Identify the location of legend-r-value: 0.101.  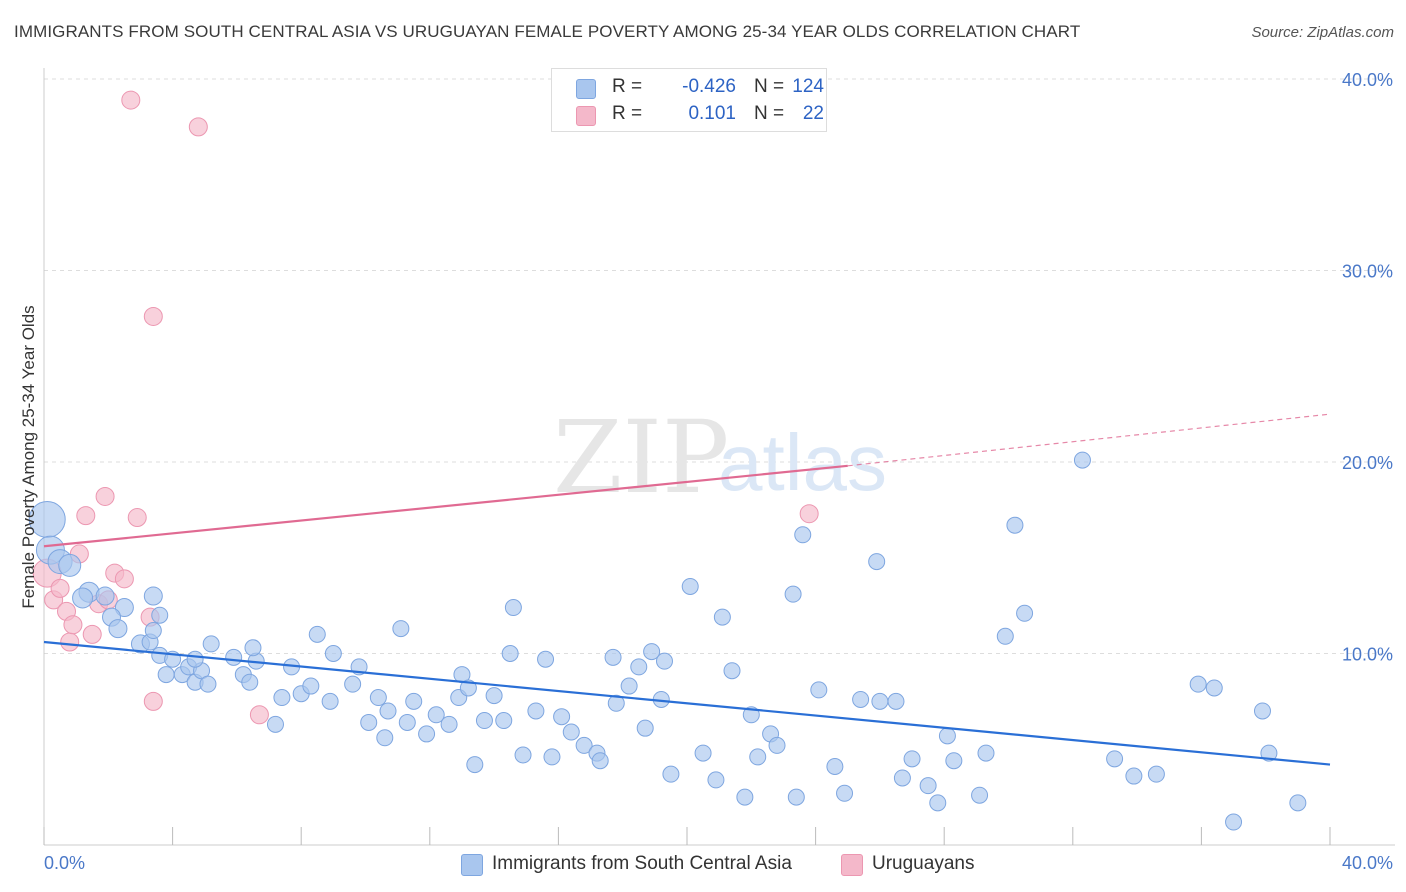
(712, 113).